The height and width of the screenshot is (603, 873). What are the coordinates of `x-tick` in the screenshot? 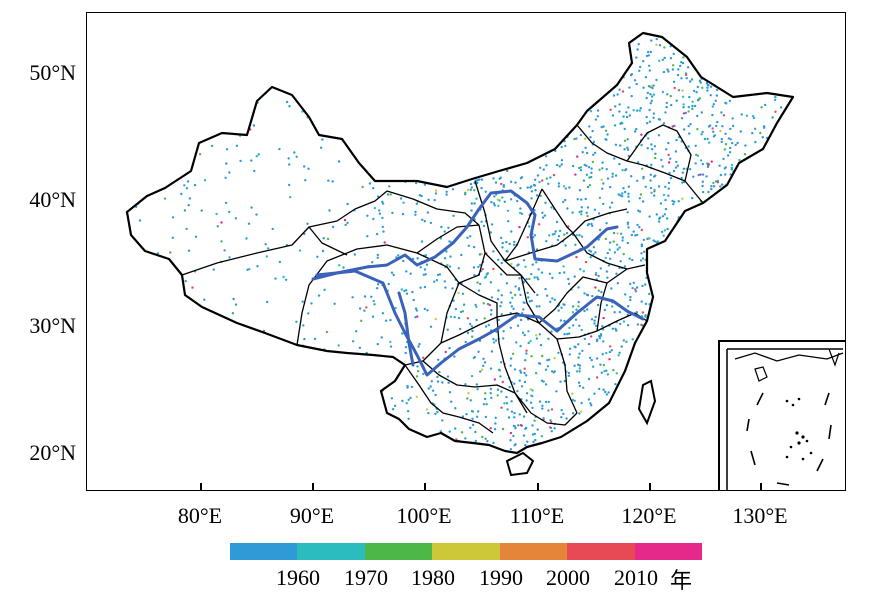 It's located at (761, 487).